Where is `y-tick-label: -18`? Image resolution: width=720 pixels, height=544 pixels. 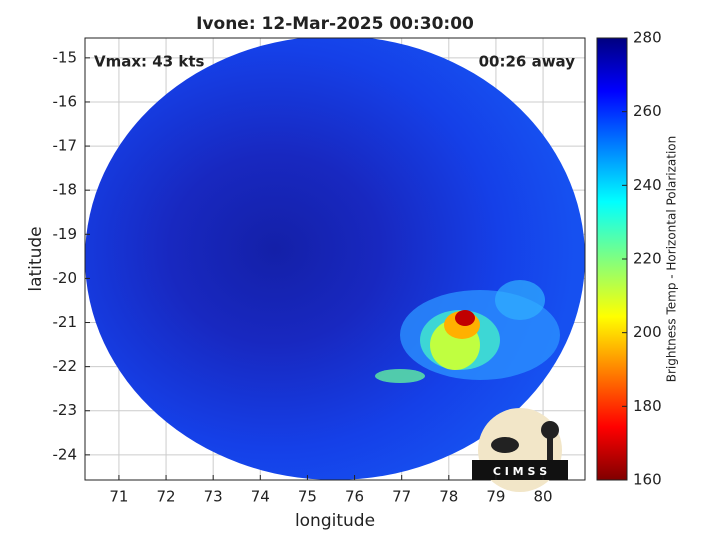
y-tick-label: -18 is located at coordinates (65, 190).